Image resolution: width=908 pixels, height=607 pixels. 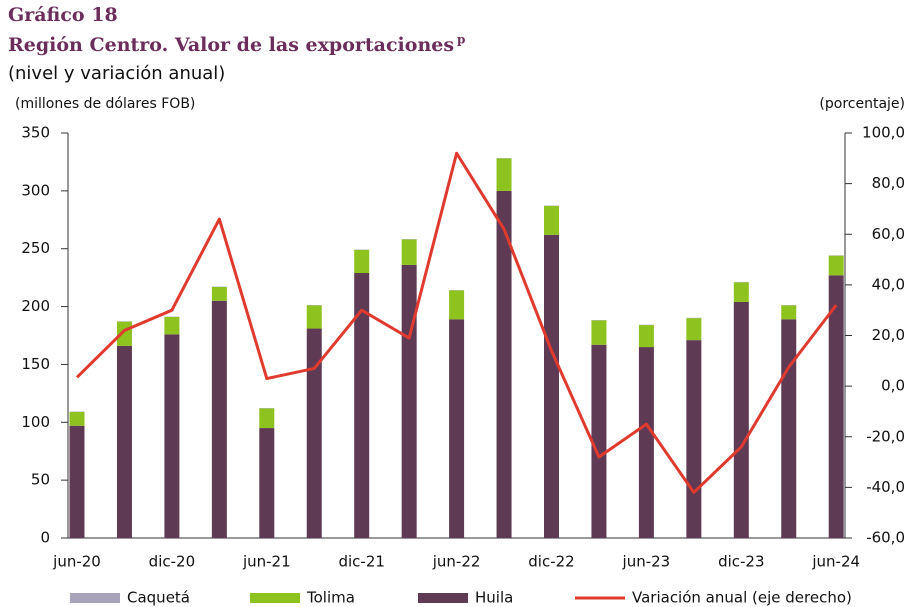 I want to click on y-tick-label: 50, so click(x=40, y=480).